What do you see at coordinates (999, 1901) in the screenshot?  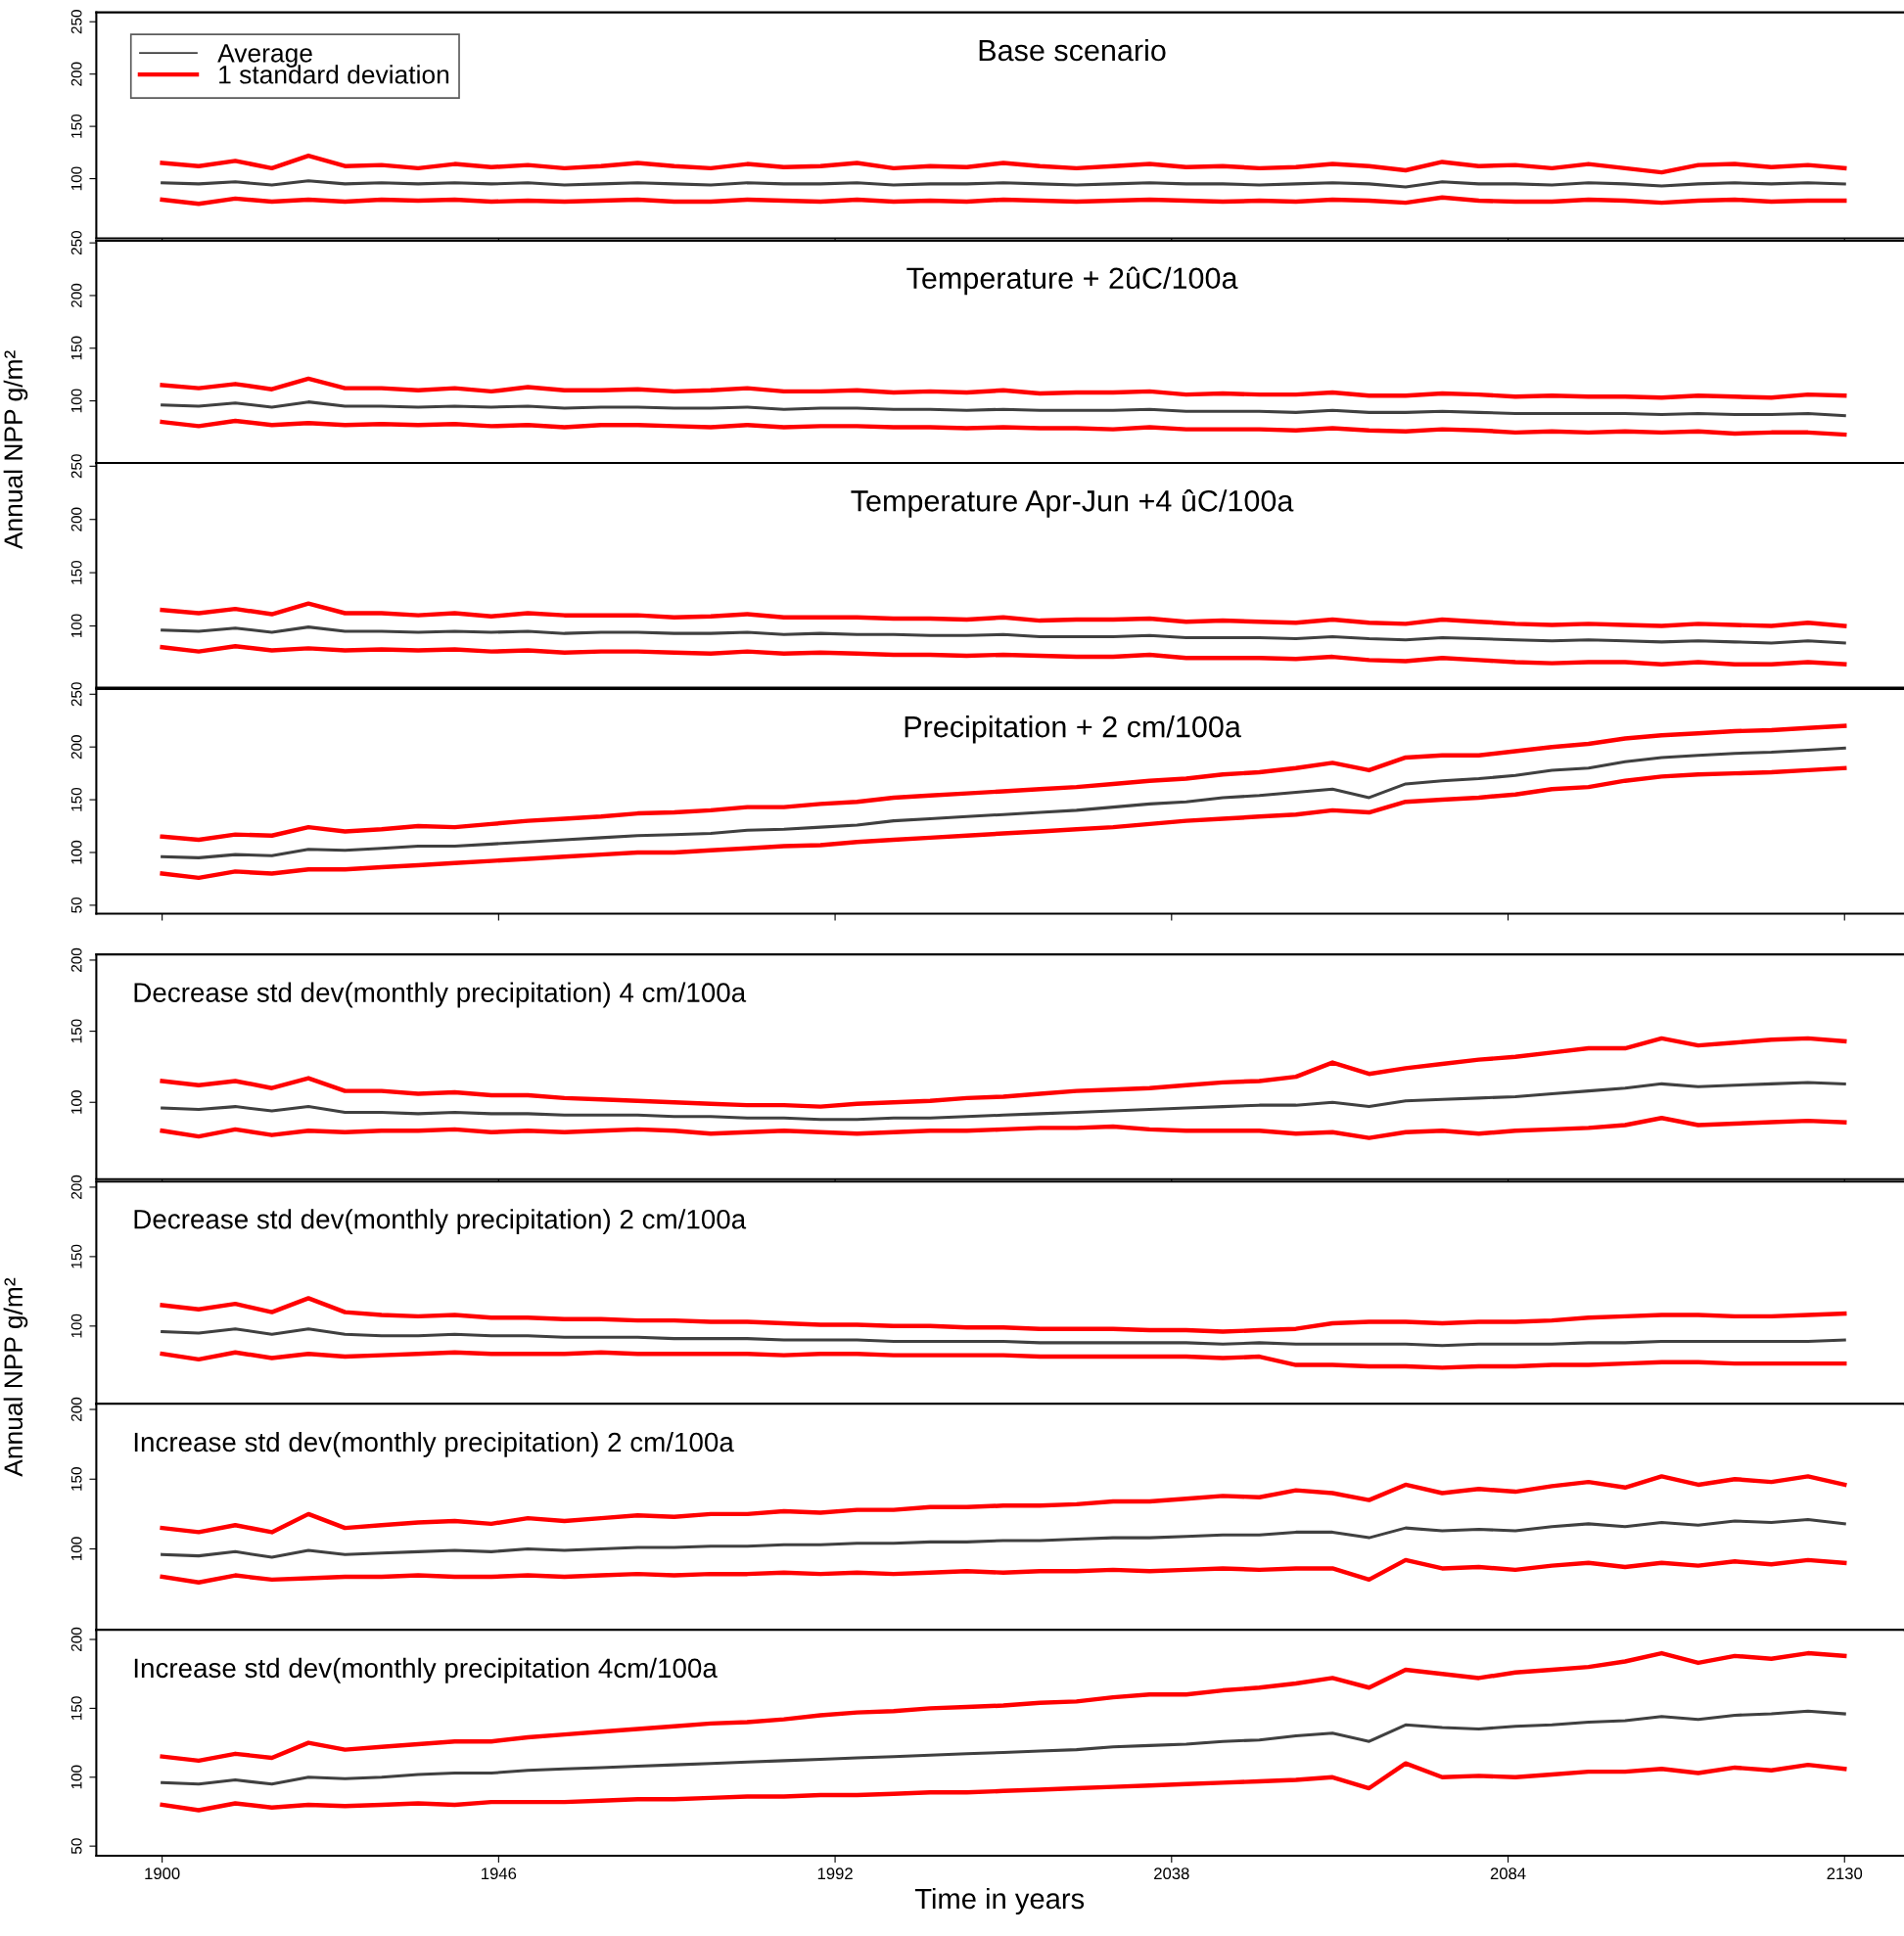 I see `x-axis-title: Time in years` at bounding box center [999, 1901].